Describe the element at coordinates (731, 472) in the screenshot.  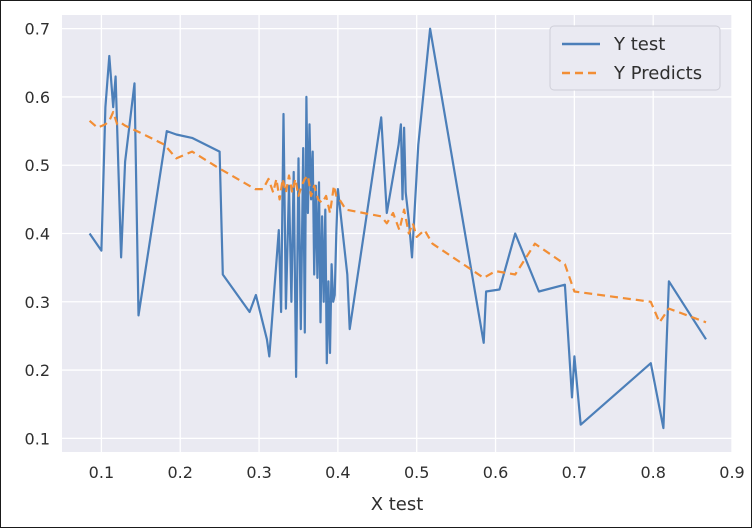
I see `x-tick-label: 0.9` at that location.